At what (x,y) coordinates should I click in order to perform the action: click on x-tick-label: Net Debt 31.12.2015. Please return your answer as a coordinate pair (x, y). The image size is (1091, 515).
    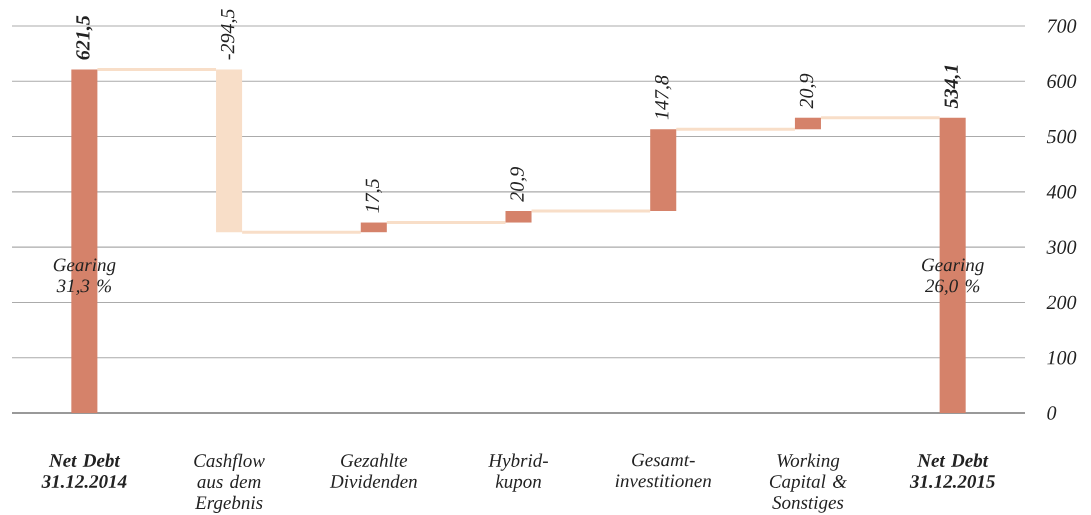
    Looking at the image, I should click on (952, 470).